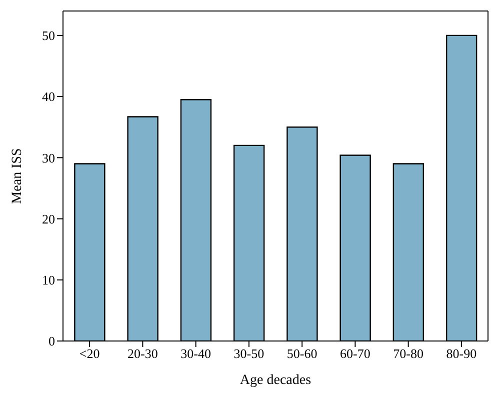  I want to click on x-tick-label: 70-80, so click(408, 354).